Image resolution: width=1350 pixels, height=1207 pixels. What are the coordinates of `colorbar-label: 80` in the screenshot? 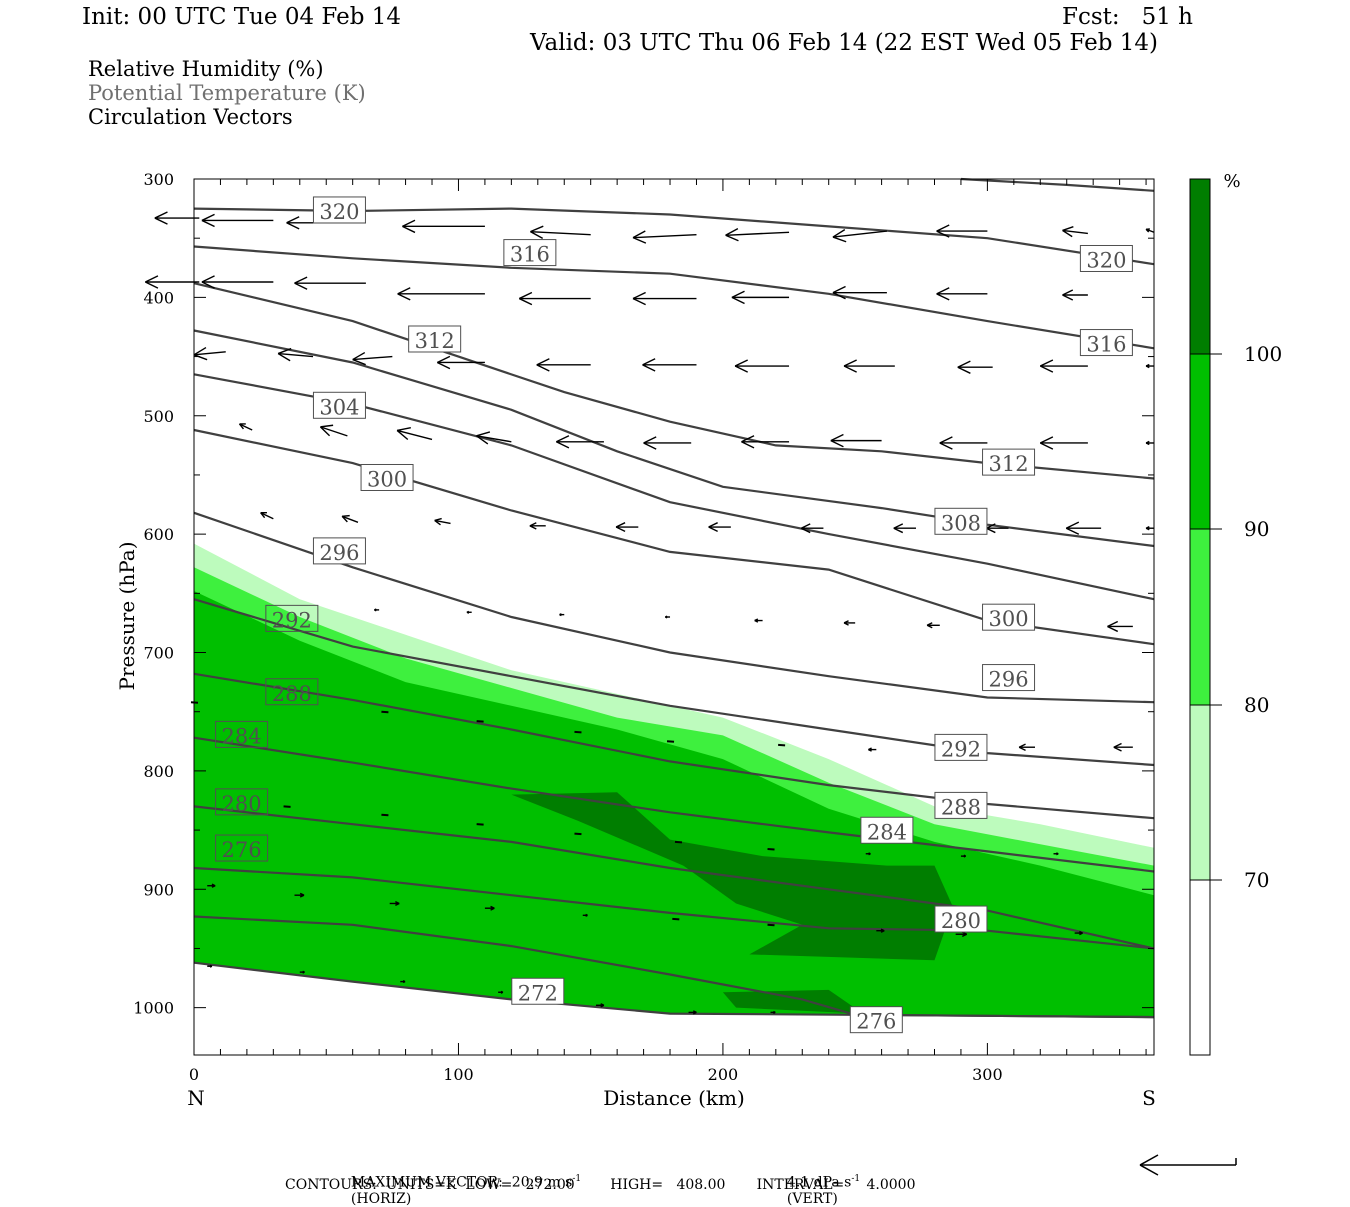 It's located at (1256, 705).